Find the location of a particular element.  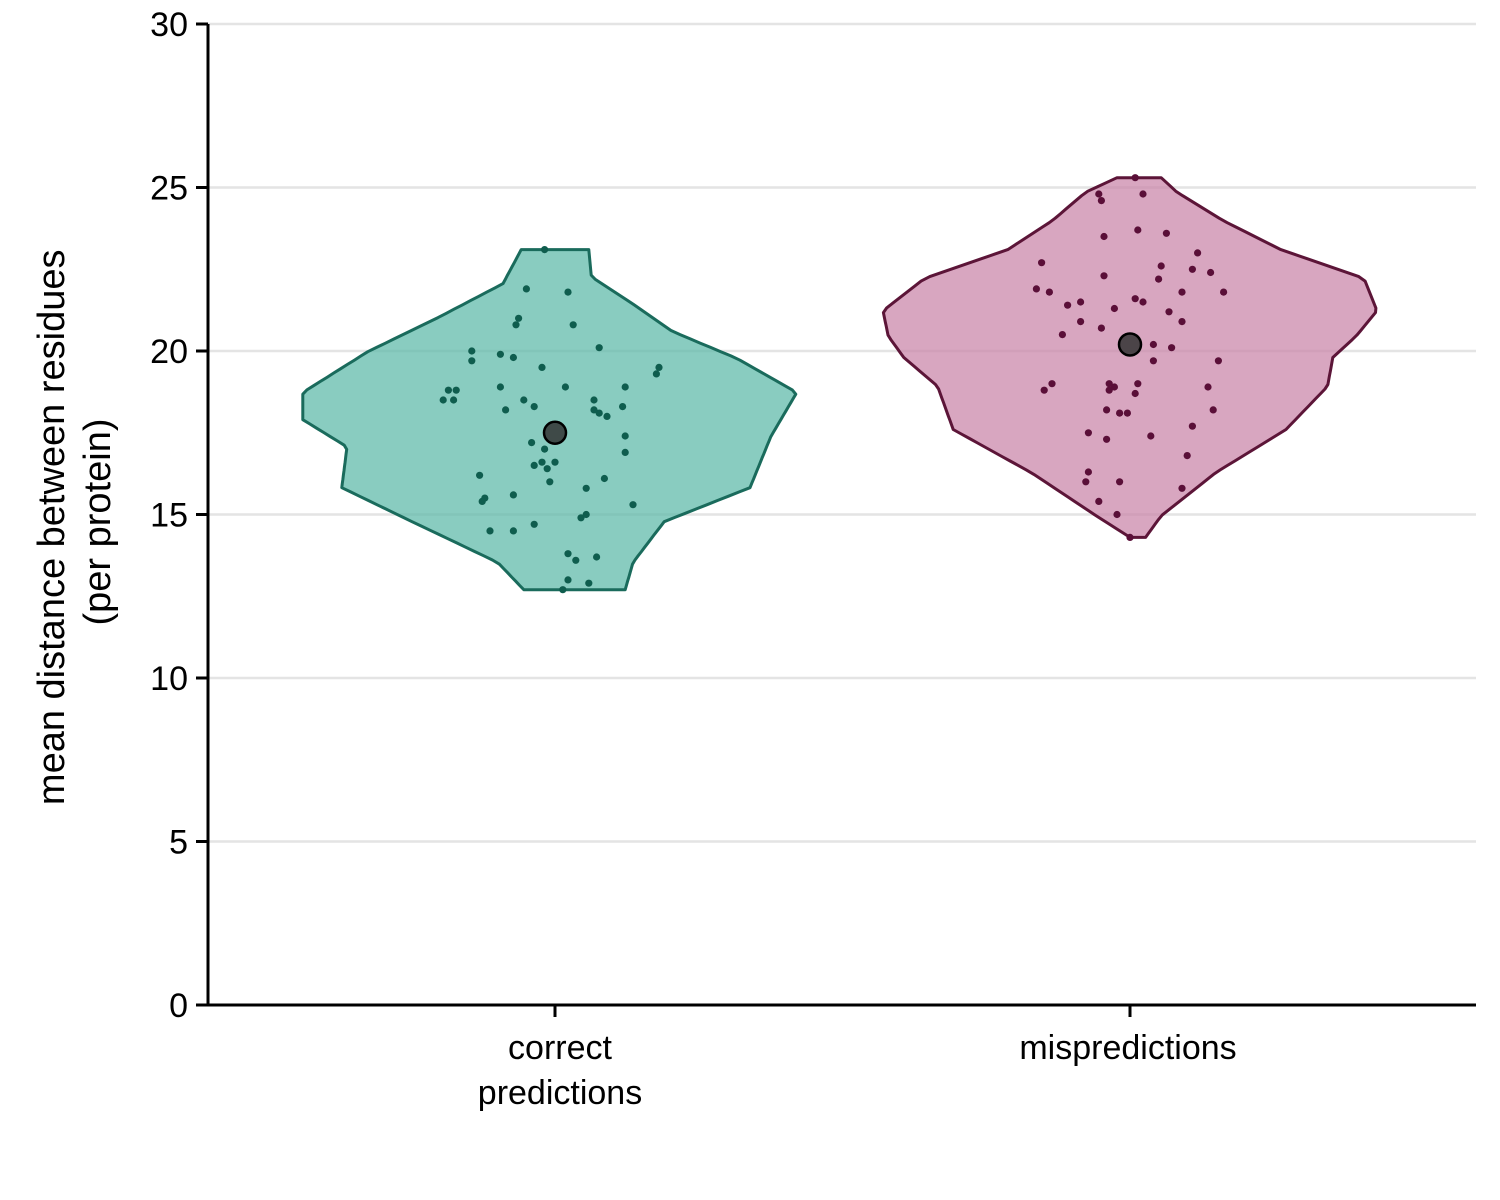

y-axis-title-line-2: (per protein) is located at coordinates (98, 522).